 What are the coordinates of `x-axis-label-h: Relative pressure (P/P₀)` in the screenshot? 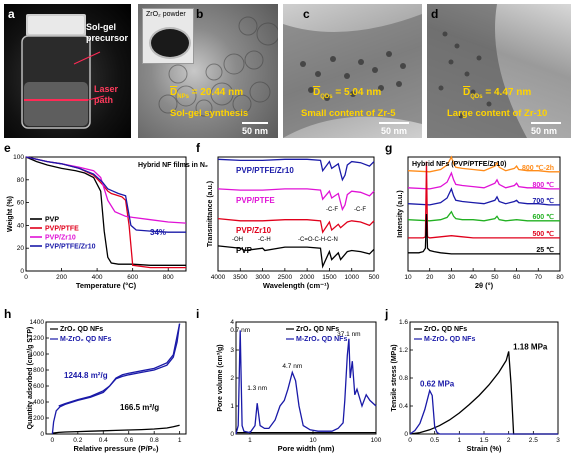 It's located at (116, 448).